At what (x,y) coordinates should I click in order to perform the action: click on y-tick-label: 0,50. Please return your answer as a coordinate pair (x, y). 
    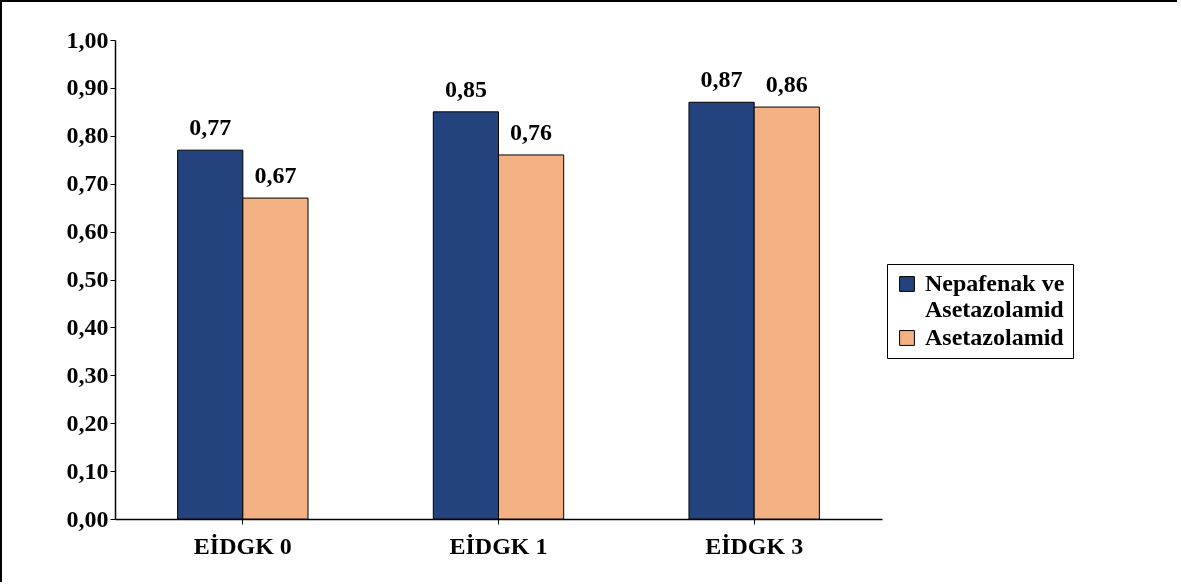
    Looking at the image, I should click on (87, 279).